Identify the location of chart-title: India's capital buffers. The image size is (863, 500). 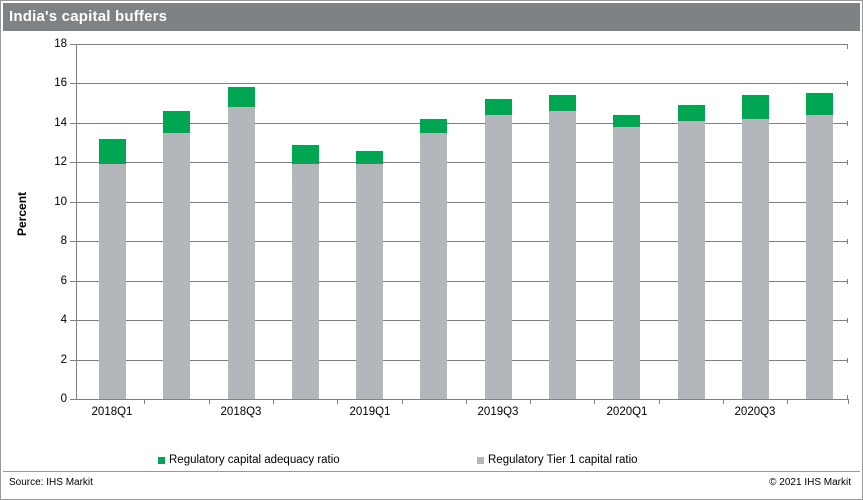
(88, 16).